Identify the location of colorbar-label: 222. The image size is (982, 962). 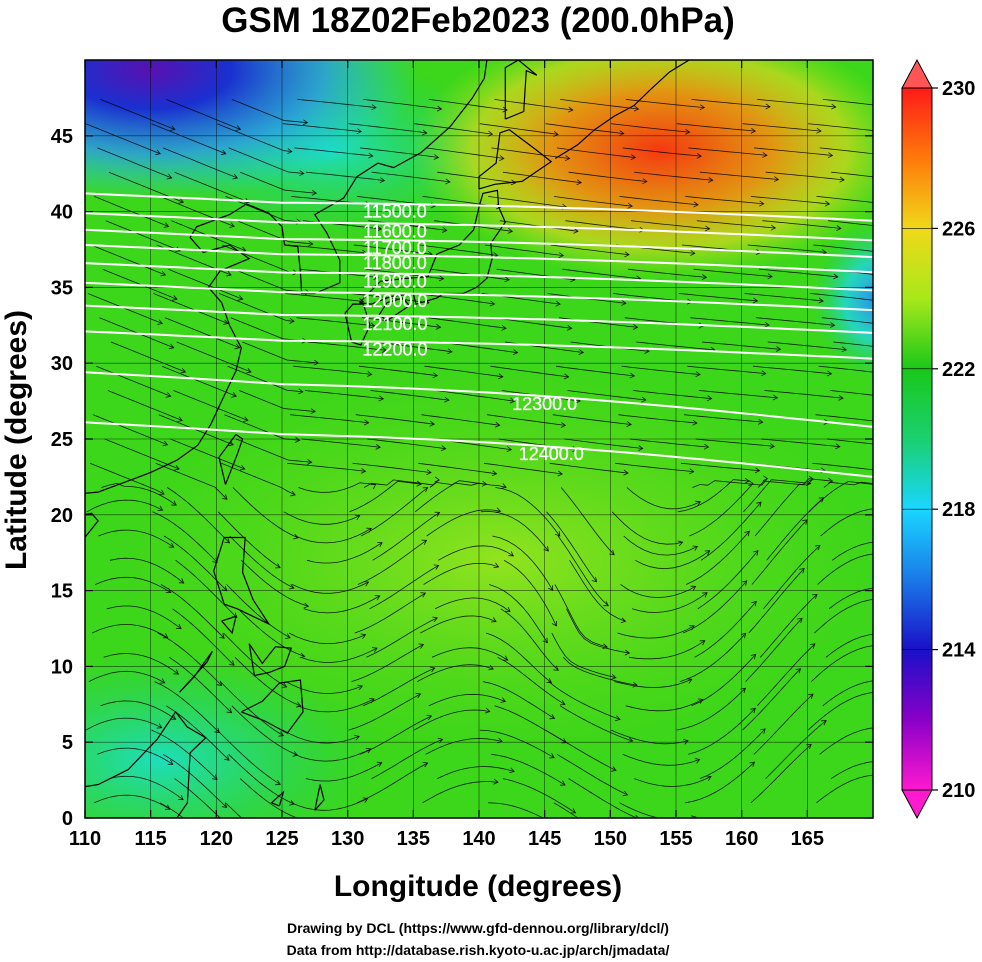
(958, 370).